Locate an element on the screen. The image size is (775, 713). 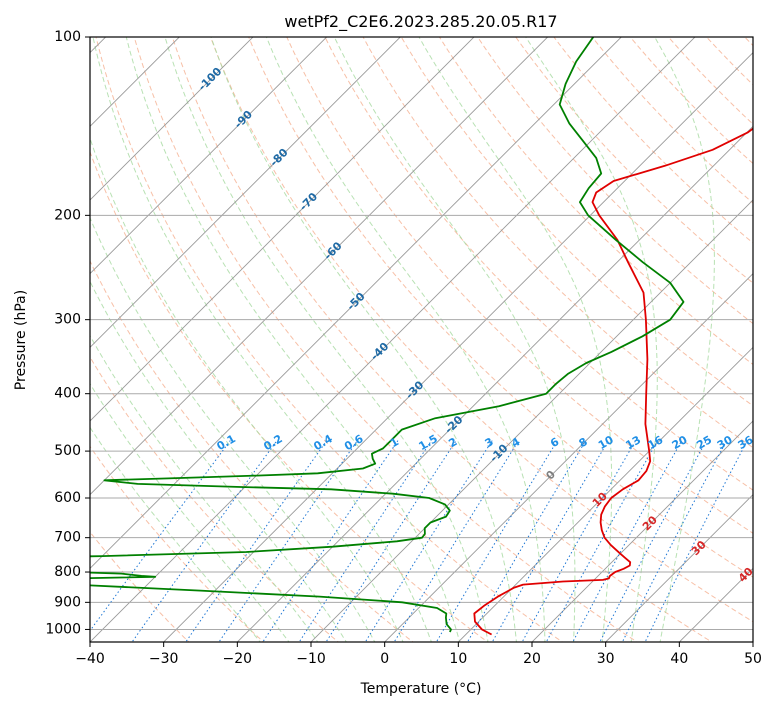
x-tick-label: −40 is located at coordinates (90, 659).